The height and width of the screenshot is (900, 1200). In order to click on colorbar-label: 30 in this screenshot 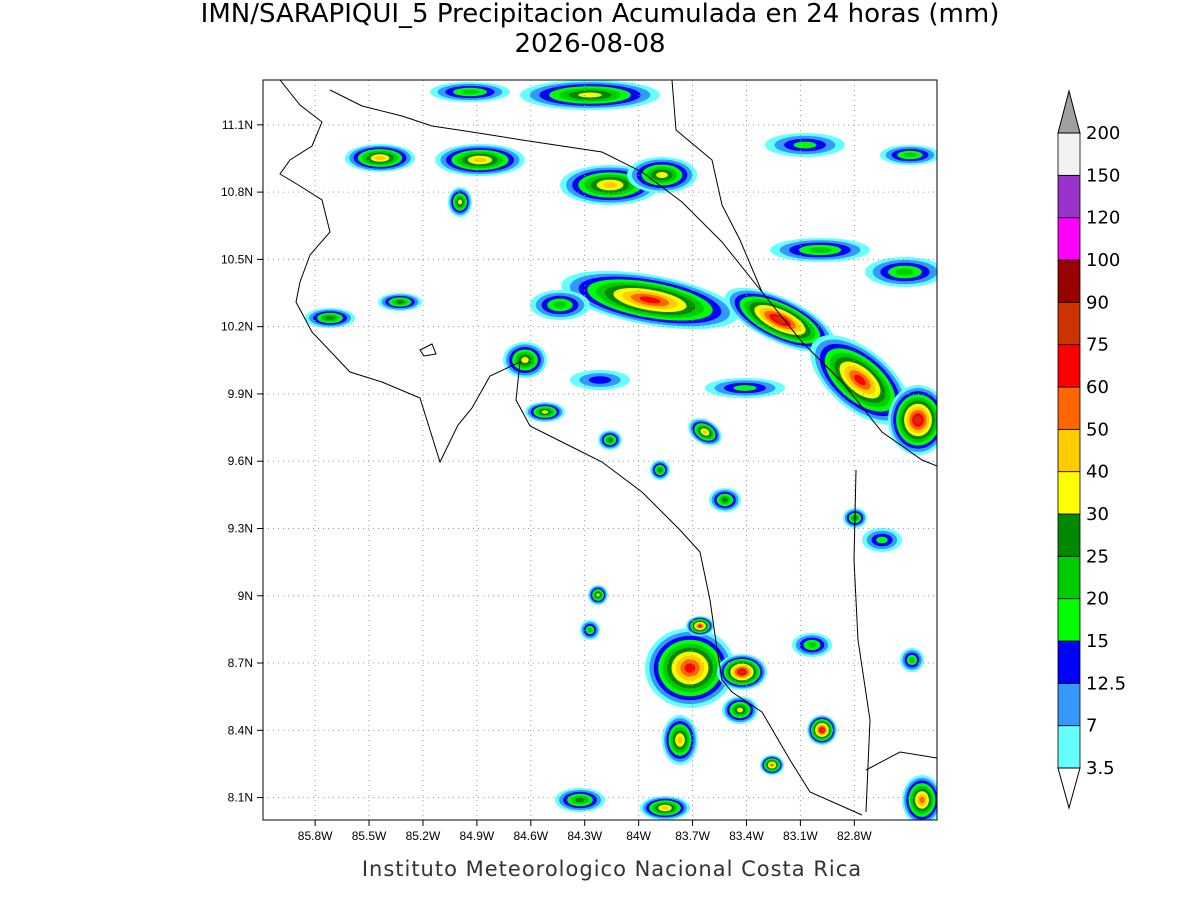, I will do `click(1097, 514)`.